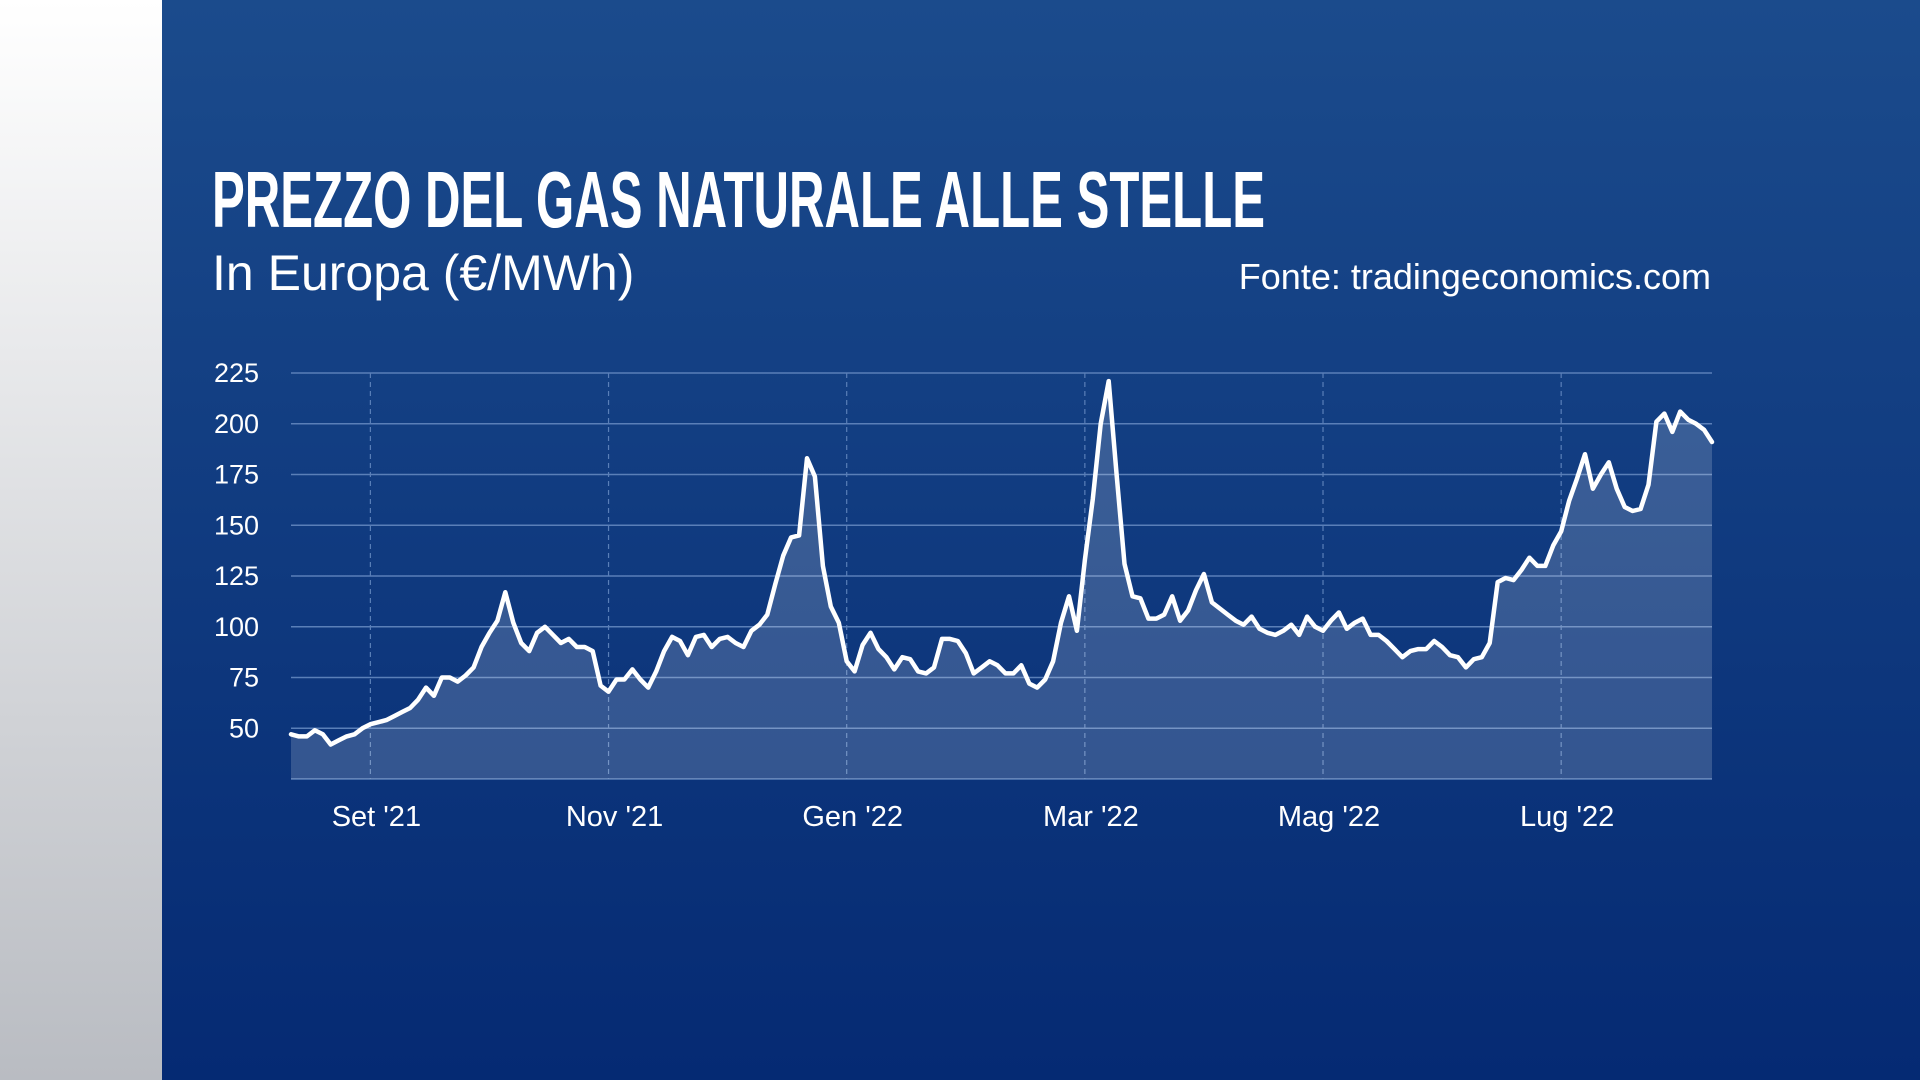 The image size is (1920, 1080). What do you see at coordinates (1475, 276) in the screenshot?
I see `source: Fonte: tradingeconomics.com` at bounding box center [1475, 276].